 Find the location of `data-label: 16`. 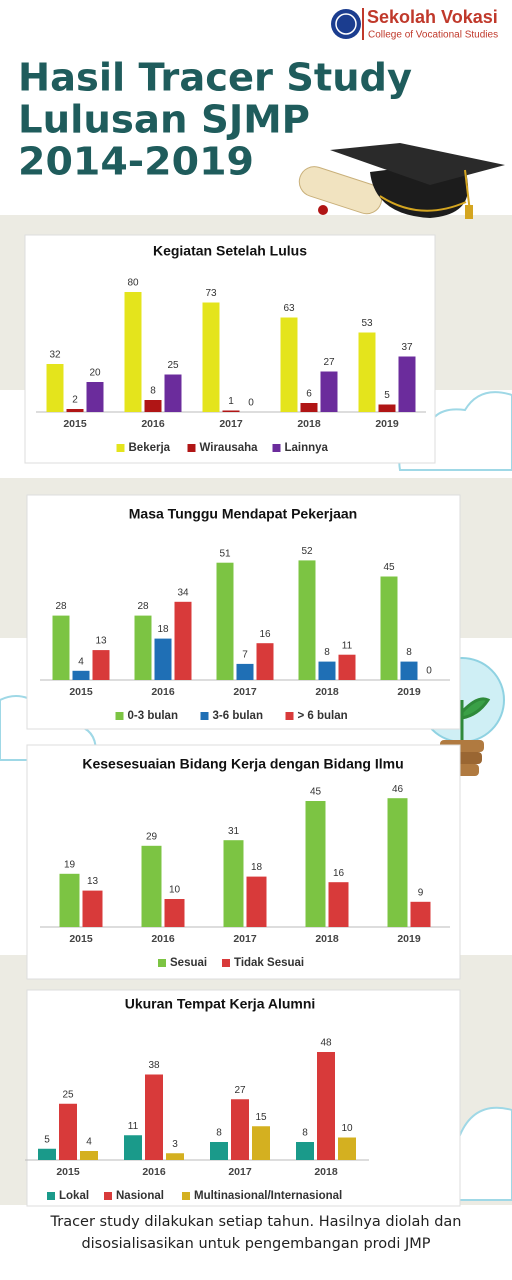

data-label: 16 is located at coordinates (339, 873).